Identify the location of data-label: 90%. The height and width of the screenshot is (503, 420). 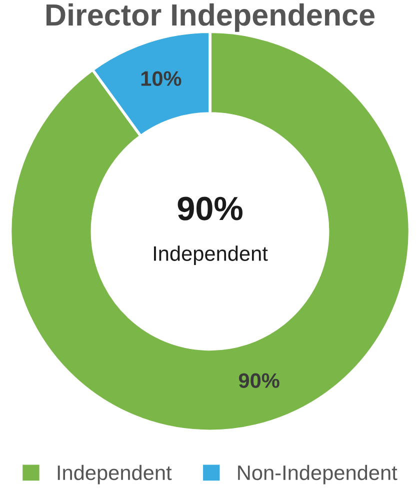
(259, 380).